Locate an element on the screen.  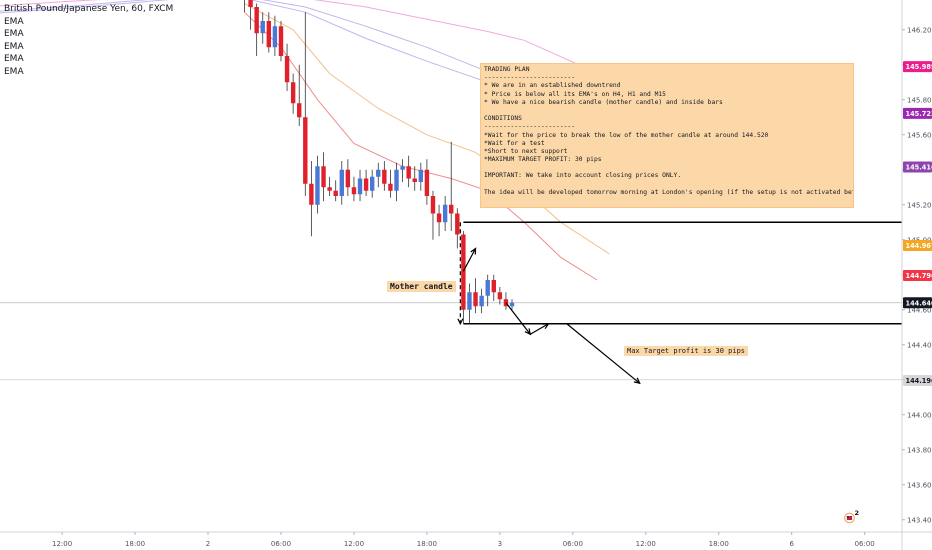
price-axis-marker-label: 145.416 is located at coordinates (919, 167).